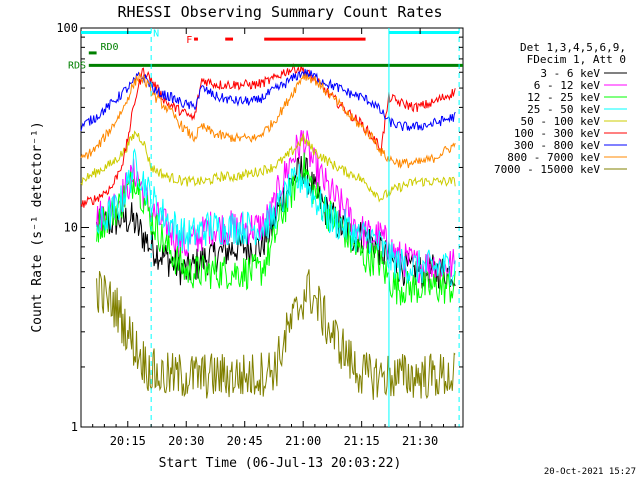  I want to click on legend-header-line: Det 1,3,4,5,6,9,, so click(573, 47).